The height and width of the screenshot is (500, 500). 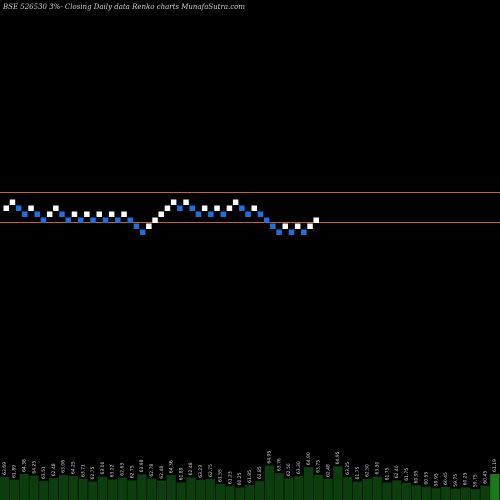 What do you see at coordinates (83, 470) in the screenshot?
I see `volume-label: 63.71` at bounding box center [83, 470].